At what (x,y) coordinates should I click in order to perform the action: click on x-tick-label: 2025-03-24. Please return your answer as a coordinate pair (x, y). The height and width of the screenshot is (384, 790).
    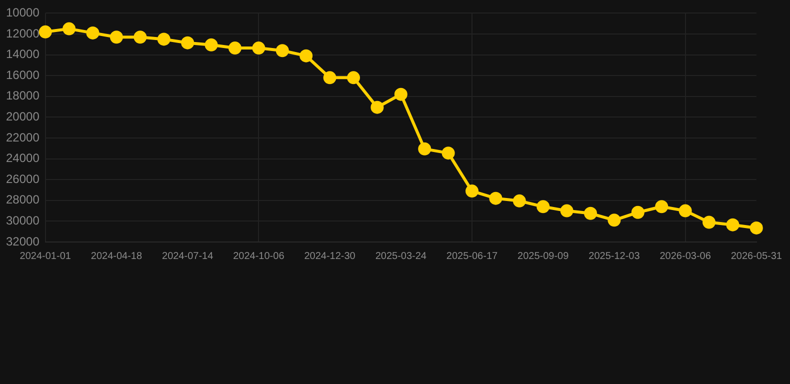
    Looking at the image, I should click on (401, 256).